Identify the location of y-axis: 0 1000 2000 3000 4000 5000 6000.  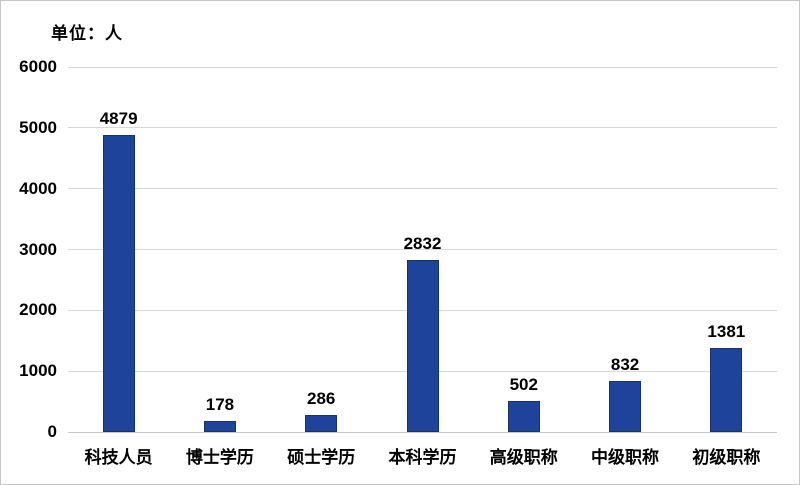
(29, 249).